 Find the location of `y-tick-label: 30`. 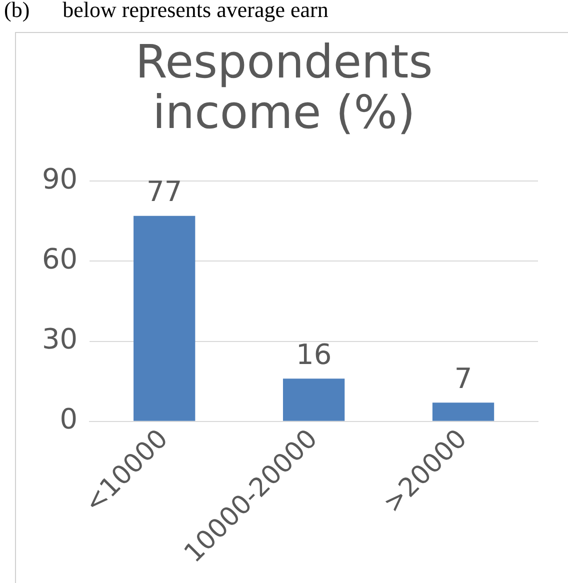

y-tick-label: 30 is located at coordinates (60, 339).